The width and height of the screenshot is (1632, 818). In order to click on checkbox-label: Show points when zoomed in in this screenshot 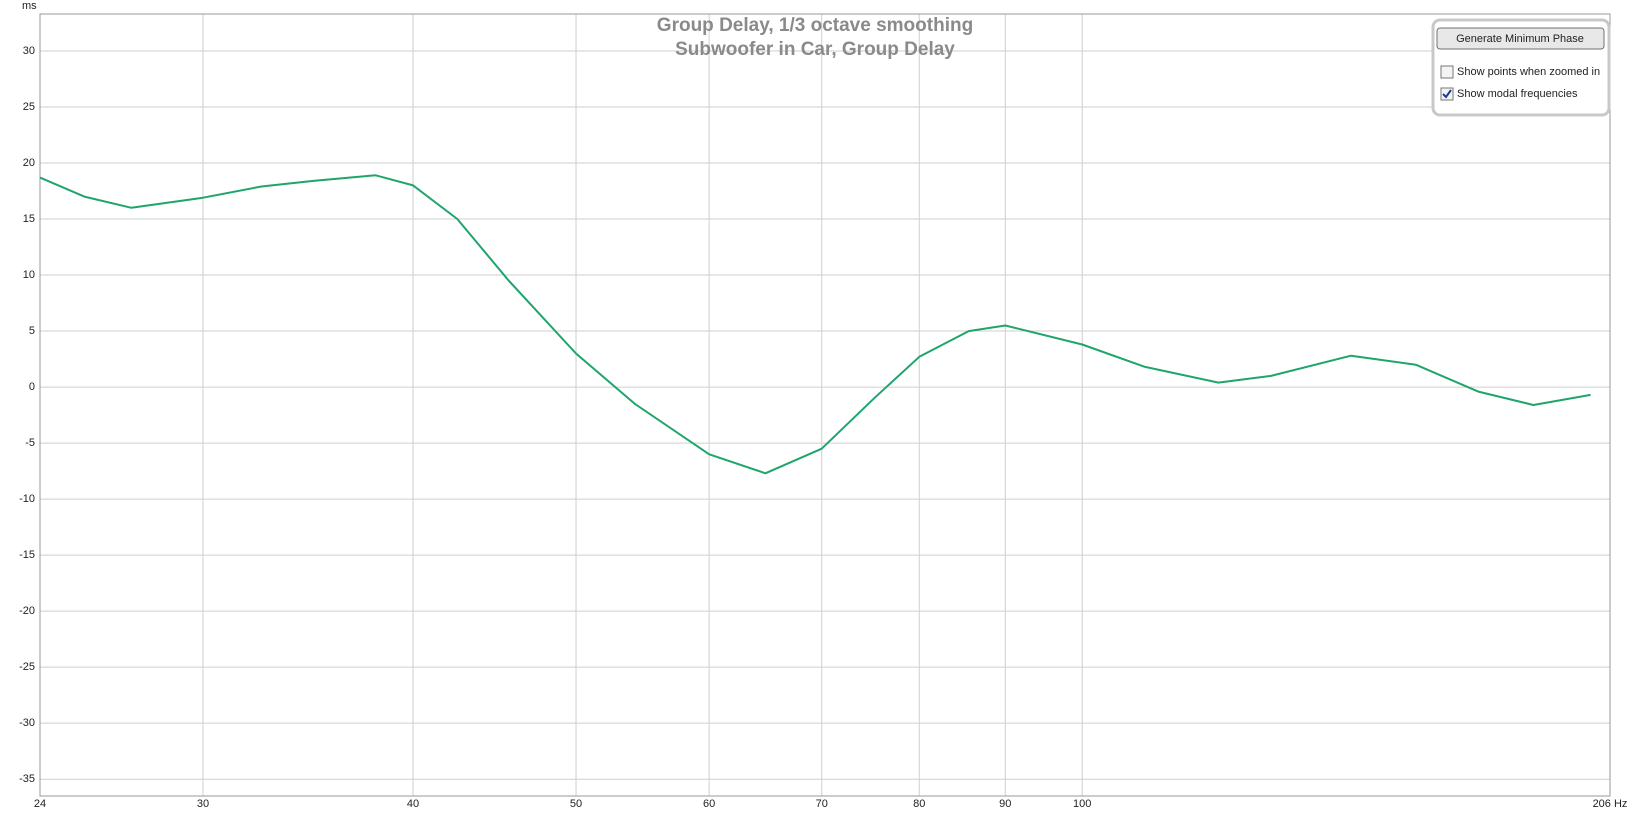, I will do `click(1528, 72)`.